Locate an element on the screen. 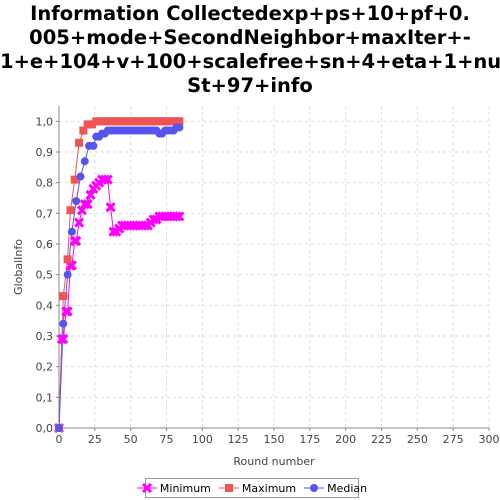 Image resolution: width=500 pixels, height=500 pixels. y-tick-label: 0,2 is located at coordinates (45, 367).